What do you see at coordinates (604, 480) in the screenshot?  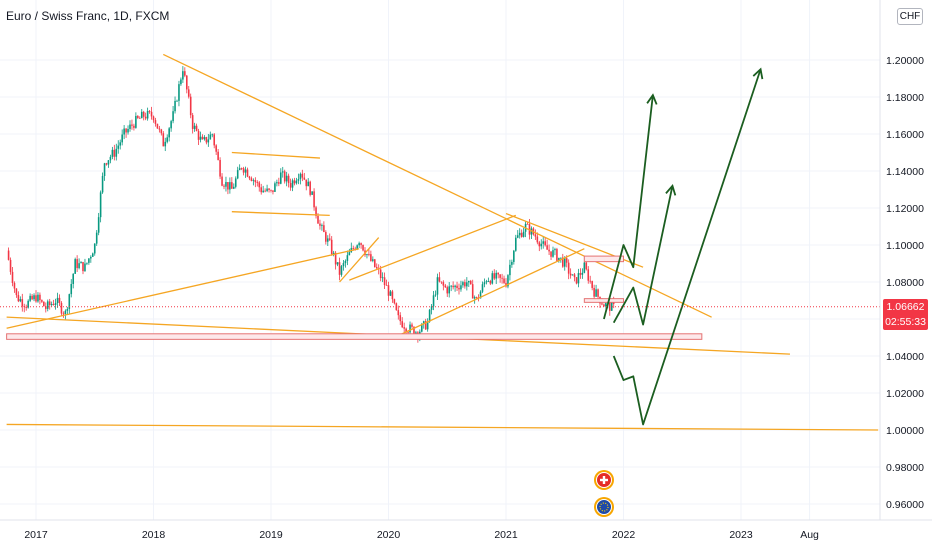 I see `swiss-flag-event-icon` at bounding box center [604, 480].